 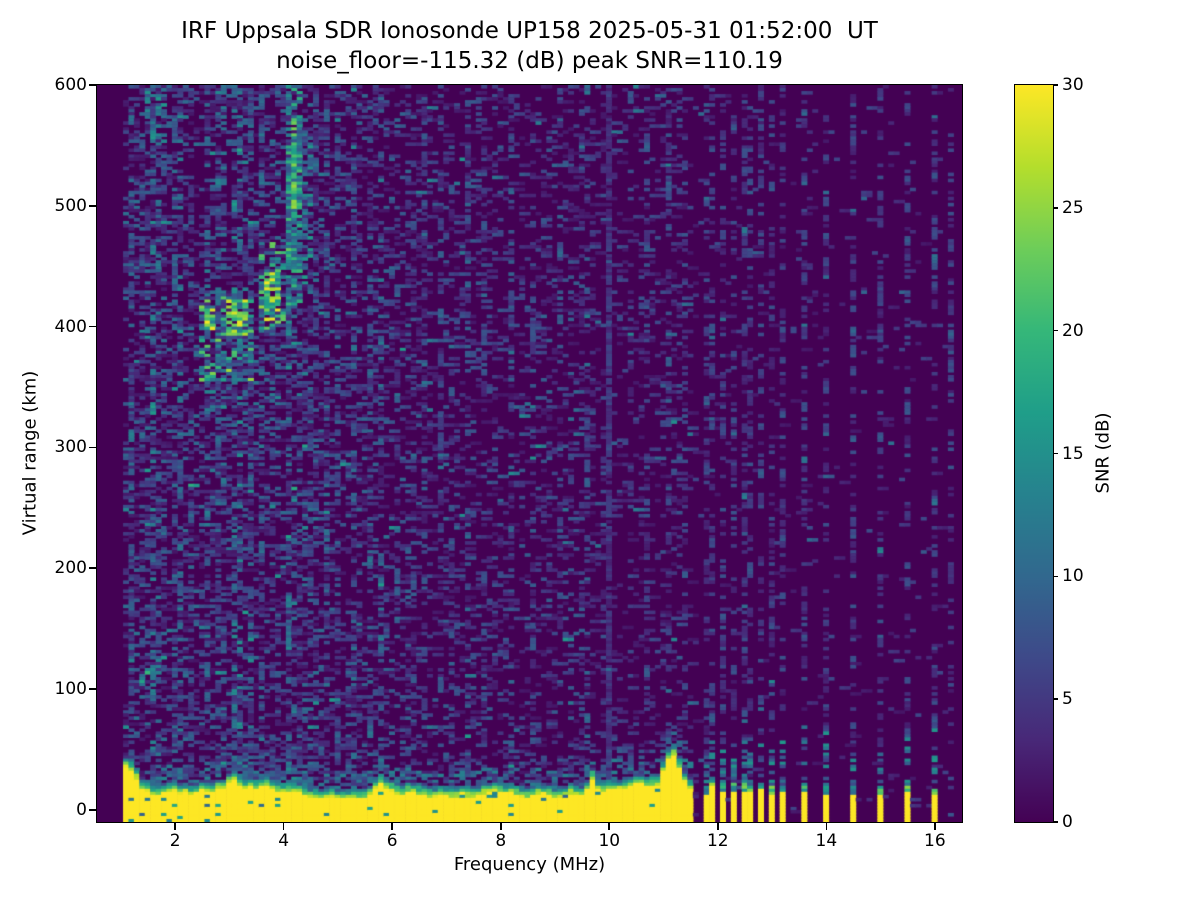 I want to click on y-tick-label: 200, so click(x=70, y=568).